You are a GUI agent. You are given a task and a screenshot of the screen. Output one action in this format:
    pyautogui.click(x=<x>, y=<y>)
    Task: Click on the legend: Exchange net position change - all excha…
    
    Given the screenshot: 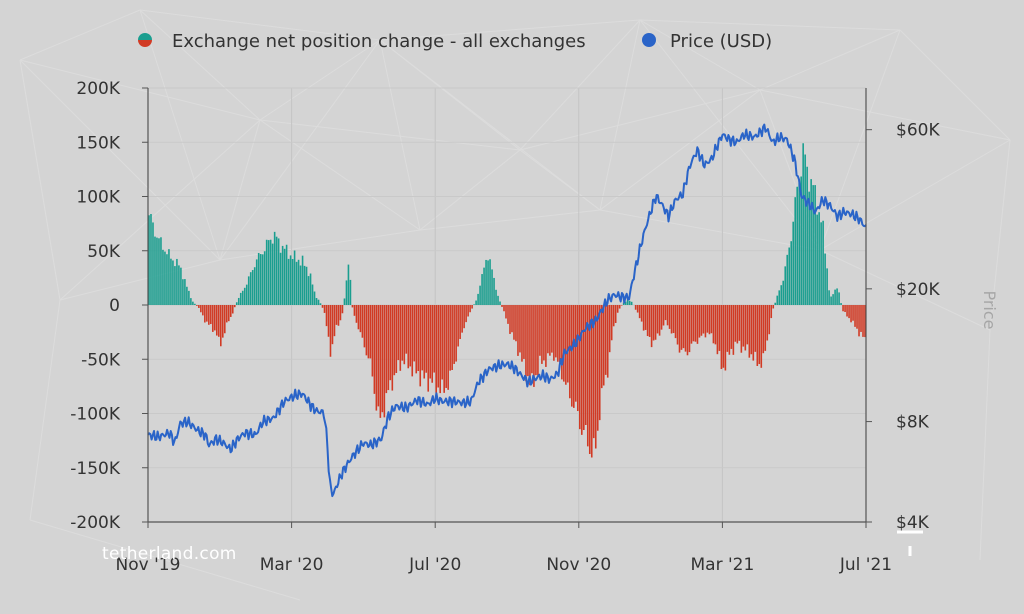 What is the action you would take?
    pyautogui.click(x=455, y=41)
    